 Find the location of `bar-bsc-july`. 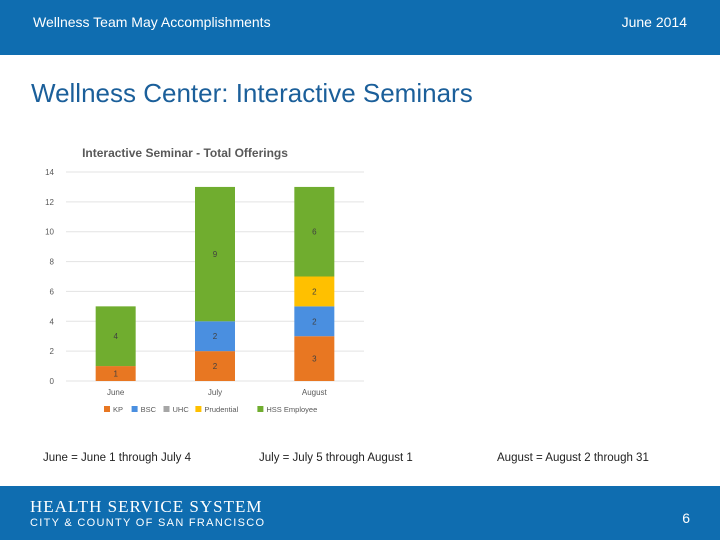

bar-bsc-july is located at coordinates (215, 336).